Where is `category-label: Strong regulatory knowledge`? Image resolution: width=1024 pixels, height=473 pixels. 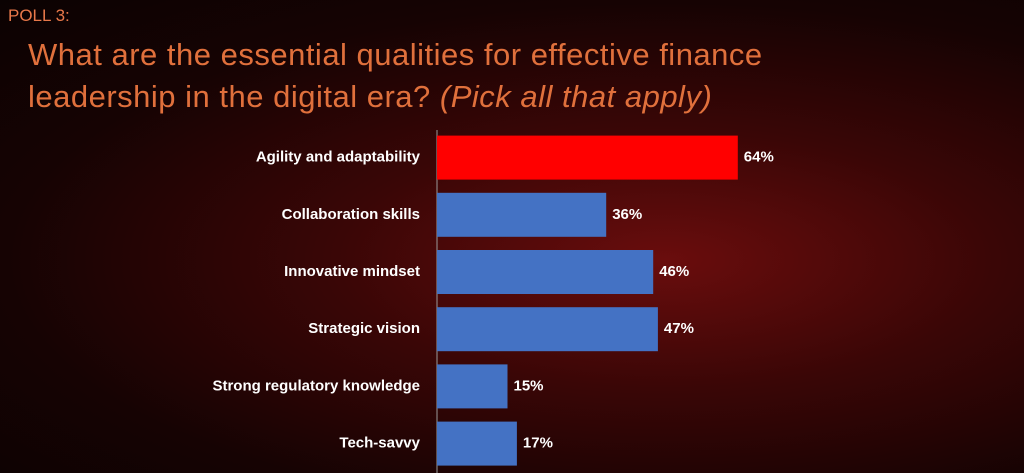
category-label: Strong regulatory knowledge is located at coordinates (316, 385).